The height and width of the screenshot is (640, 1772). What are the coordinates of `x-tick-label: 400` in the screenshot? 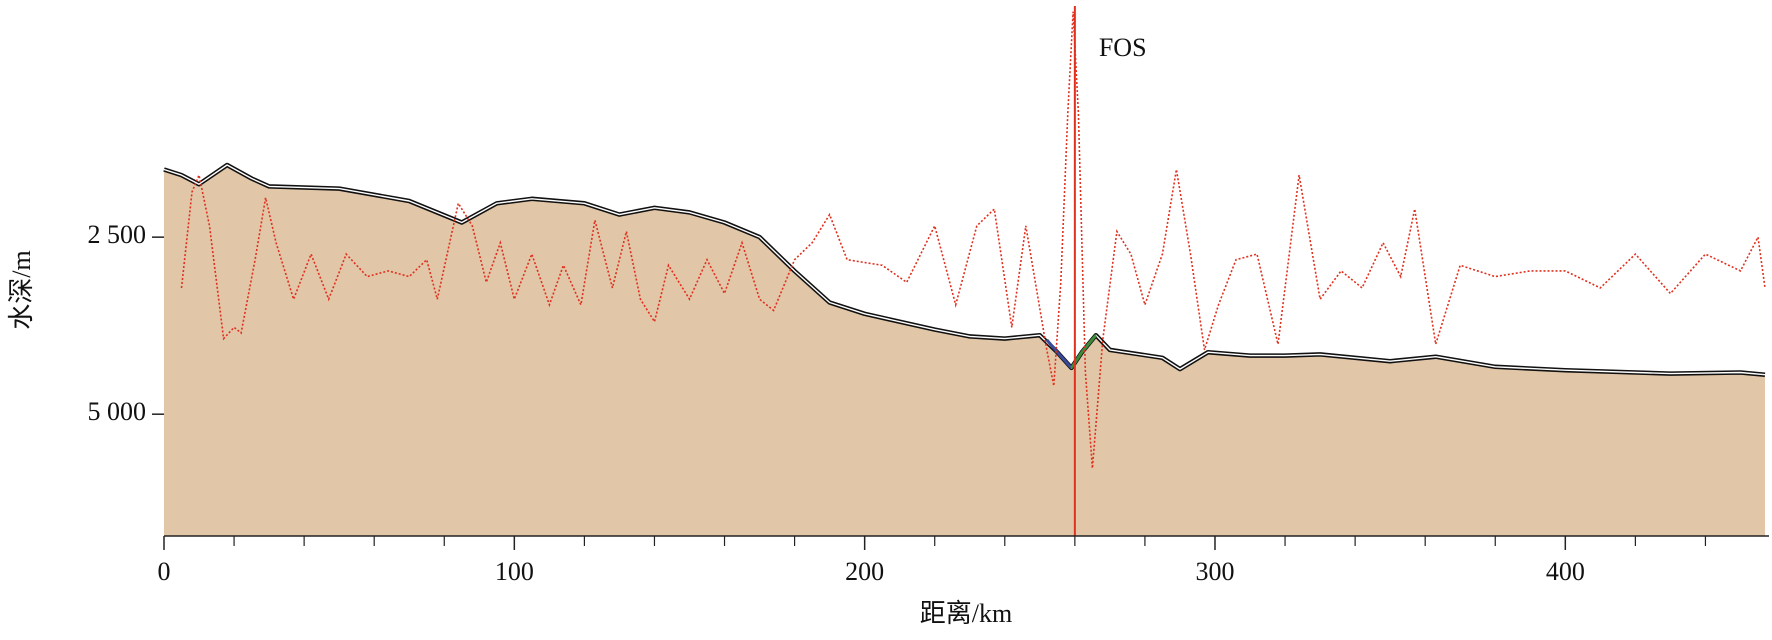 It's located at (1565, 571).